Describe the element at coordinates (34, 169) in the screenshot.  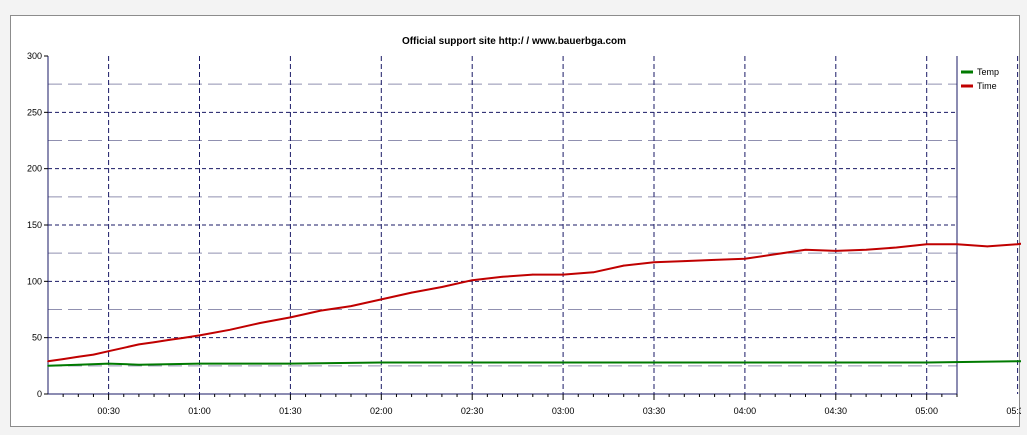
I see `y-tick-label: 200` at that location.